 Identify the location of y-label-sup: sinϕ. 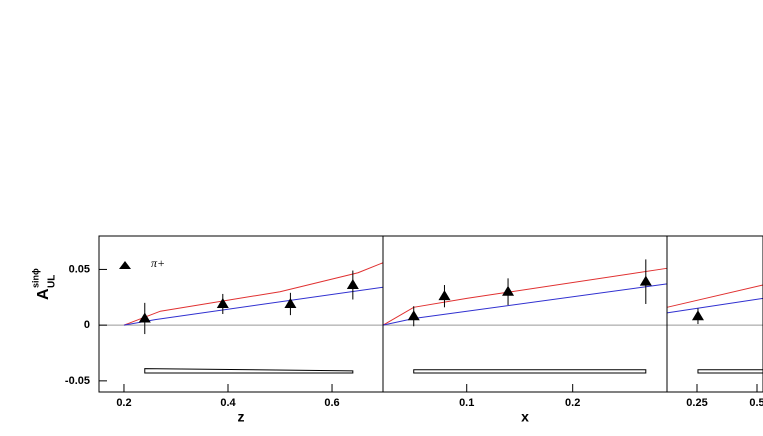
(35, 278).